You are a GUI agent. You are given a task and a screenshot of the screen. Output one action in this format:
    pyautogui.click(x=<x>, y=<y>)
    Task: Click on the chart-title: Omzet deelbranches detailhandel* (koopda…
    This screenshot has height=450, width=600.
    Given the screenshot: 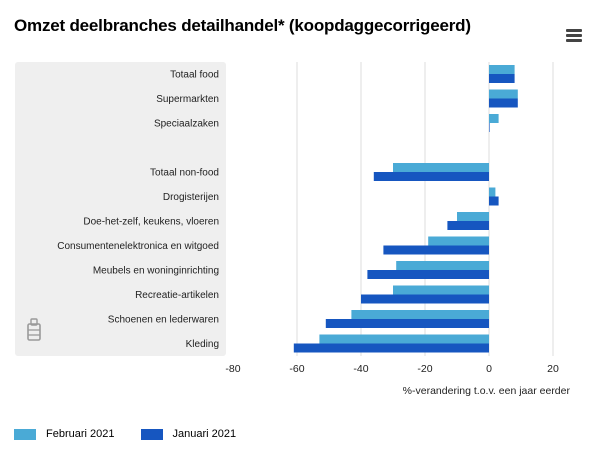 What is the action you would take?
    pyautogui.click(x=242, y=25)
    